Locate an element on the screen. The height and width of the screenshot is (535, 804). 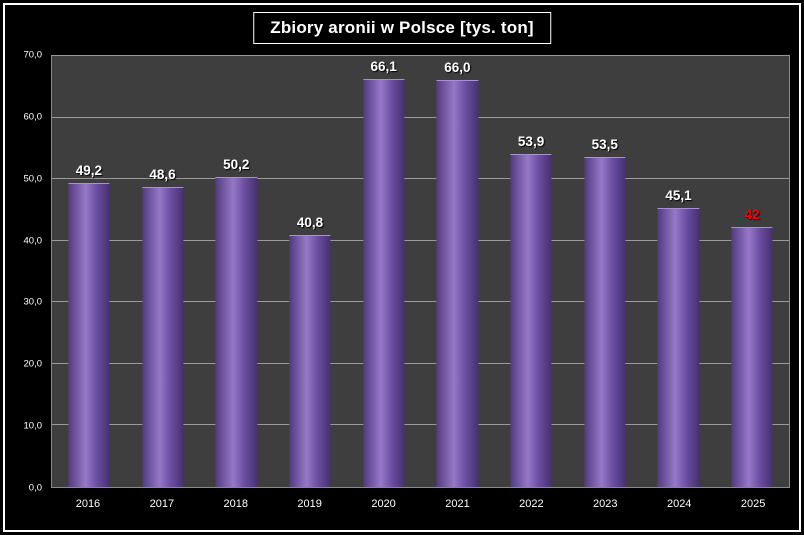
bar-column: 66,0 is located at coordinates (458, 271).